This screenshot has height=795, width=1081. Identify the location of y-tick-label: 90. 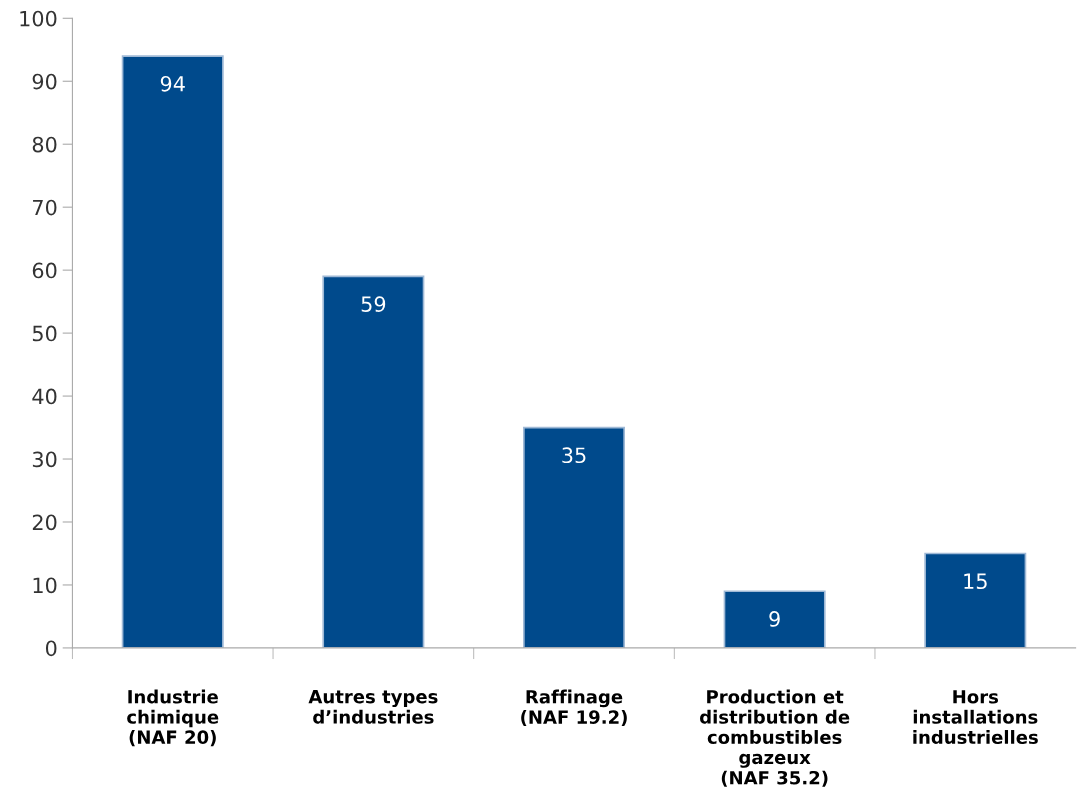
(44, 81).